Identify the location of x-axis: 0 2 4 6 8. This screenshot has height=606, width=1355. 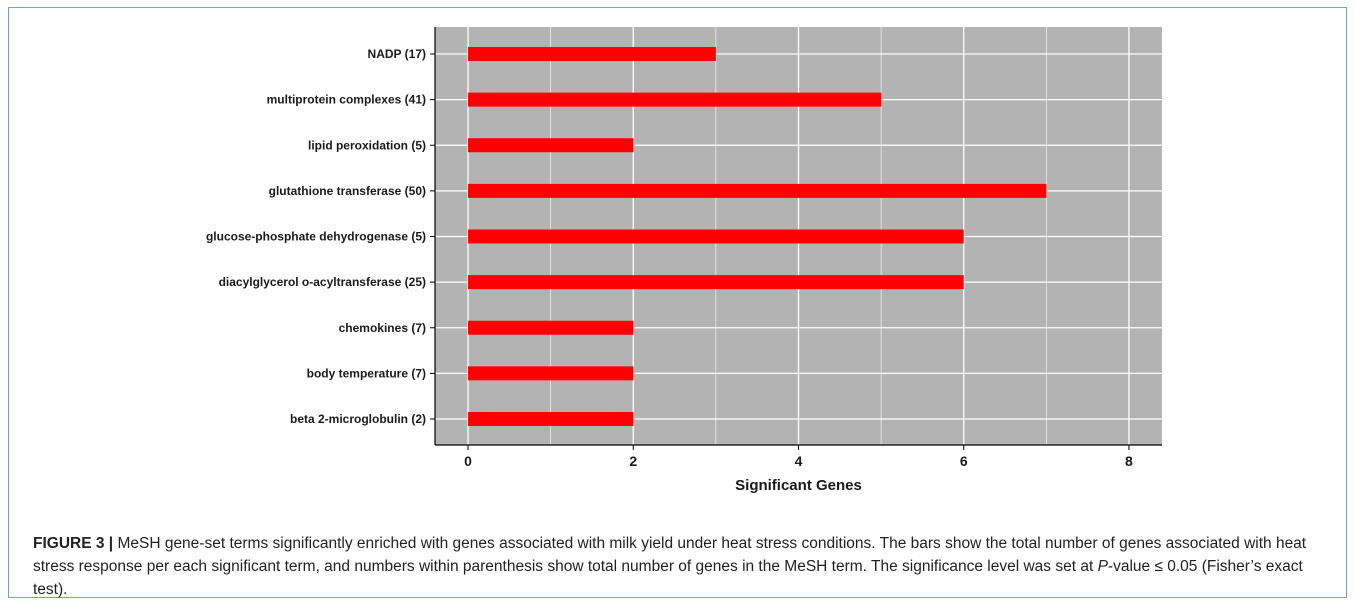
(798, 456).